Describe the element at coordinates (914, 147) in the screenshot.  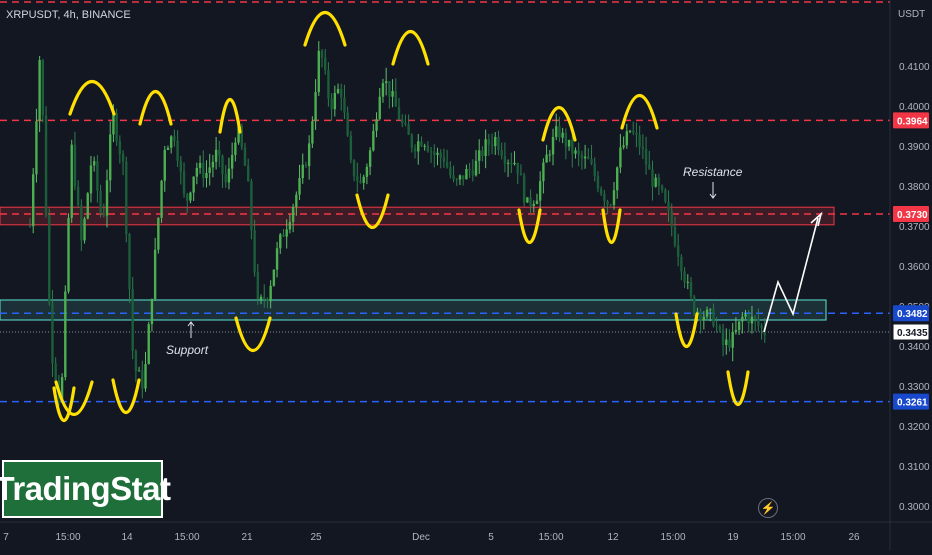
I see `y-tick-label: 0.3900` at that location.